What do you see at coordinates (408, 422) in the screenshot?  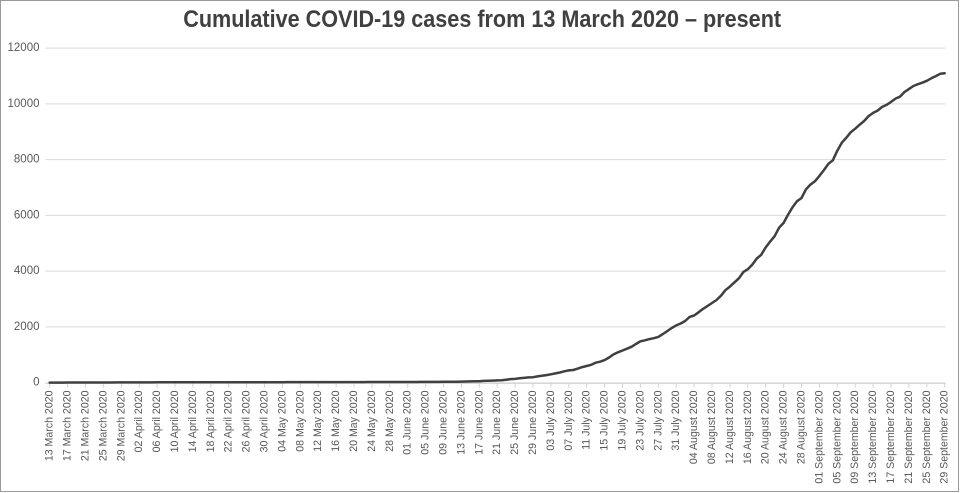 I see `svg-text: 01 June 2020` at bounding box center [408, 422].